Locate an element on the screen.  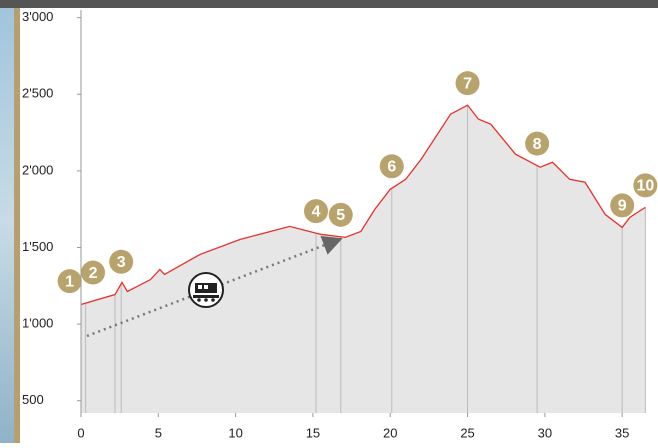
y-tick-label: 500 is located at coordinates (33, 399).